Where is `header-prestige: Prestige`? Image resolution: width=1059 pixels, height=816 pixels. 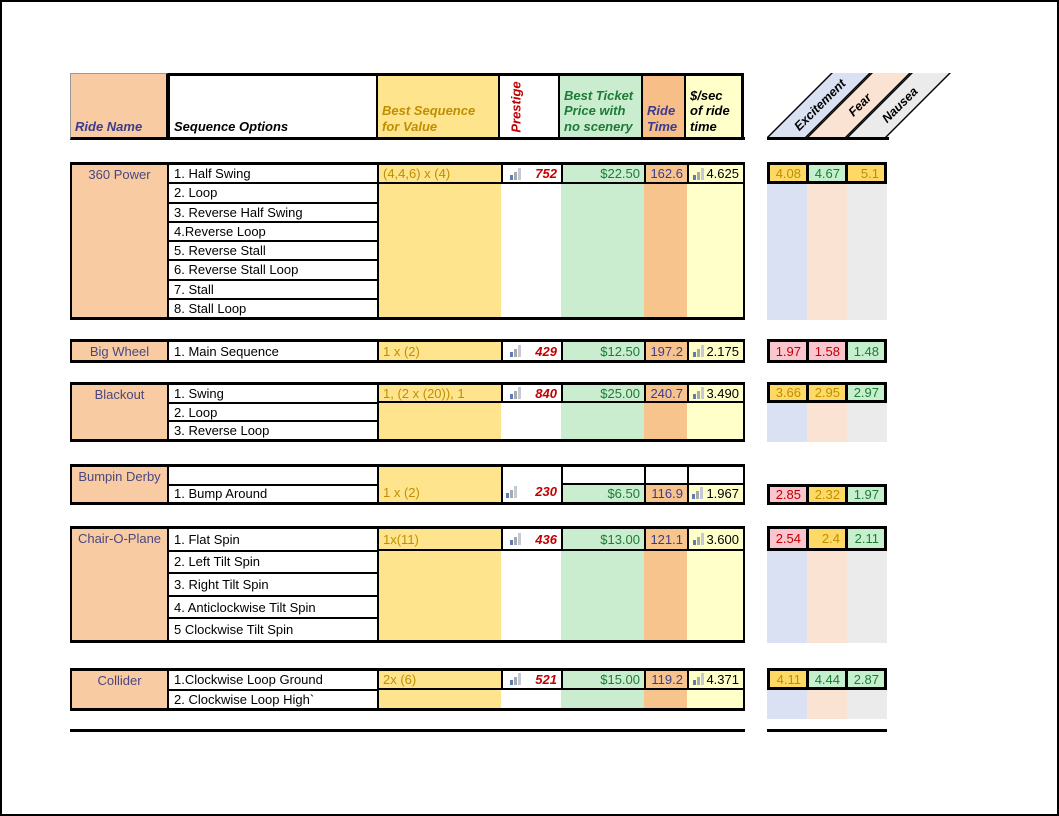
header-prestige: Prestige is located at coordinates (530, 105).